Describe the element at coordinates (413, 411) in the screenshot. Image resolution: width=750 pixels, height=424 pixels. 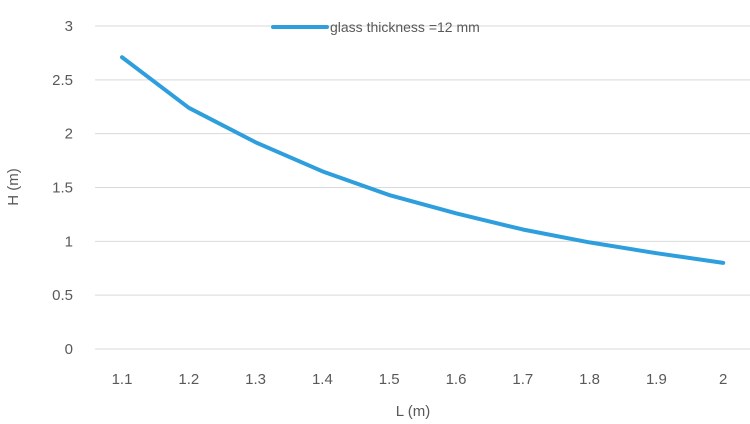
I see `x-axis-title: L (m)` at that location.